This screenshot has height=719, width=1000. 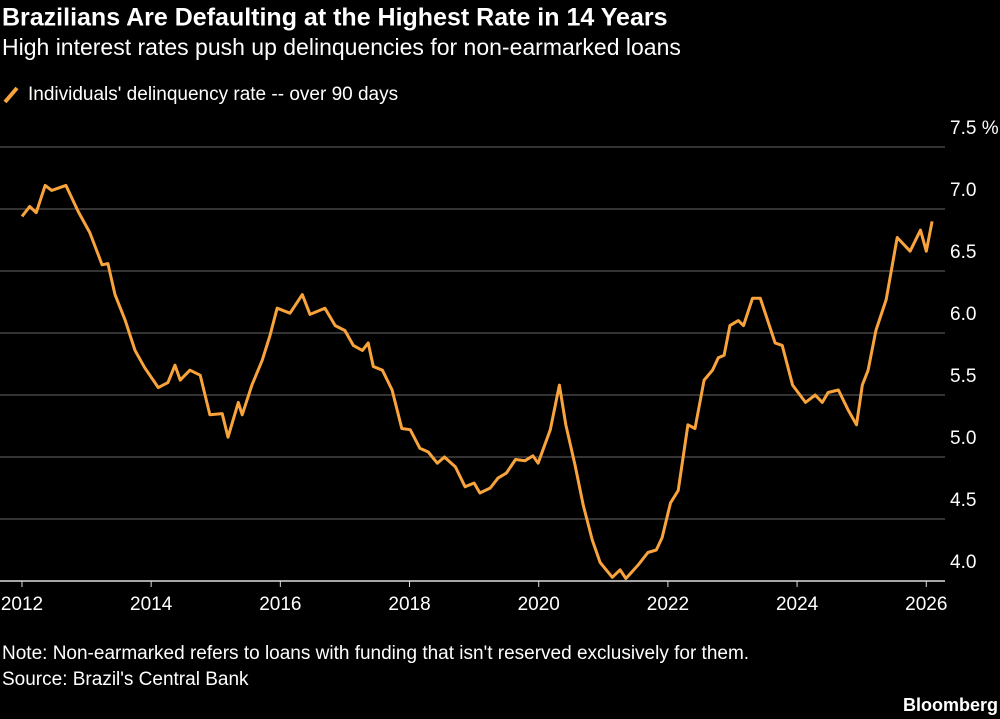 I want to click on y-tick-label: 6.5, so click(x=963, y=252).